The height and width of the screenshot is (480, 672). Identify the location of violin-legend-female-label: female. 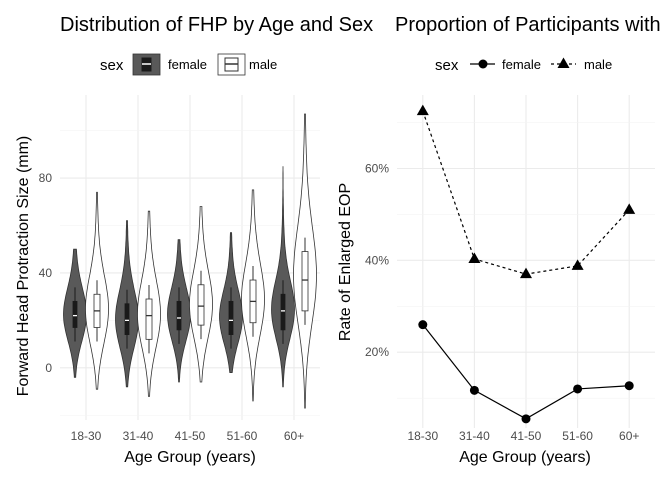
(187, 64).